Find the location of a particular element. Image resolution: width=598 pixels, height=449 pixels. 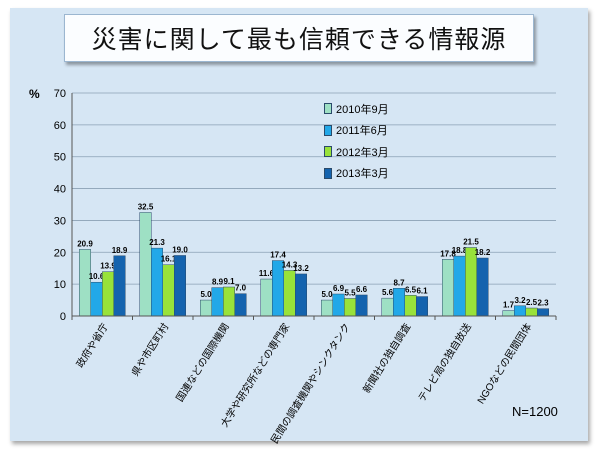

y-tick-label: 0 is located at coordinates (63, 317).